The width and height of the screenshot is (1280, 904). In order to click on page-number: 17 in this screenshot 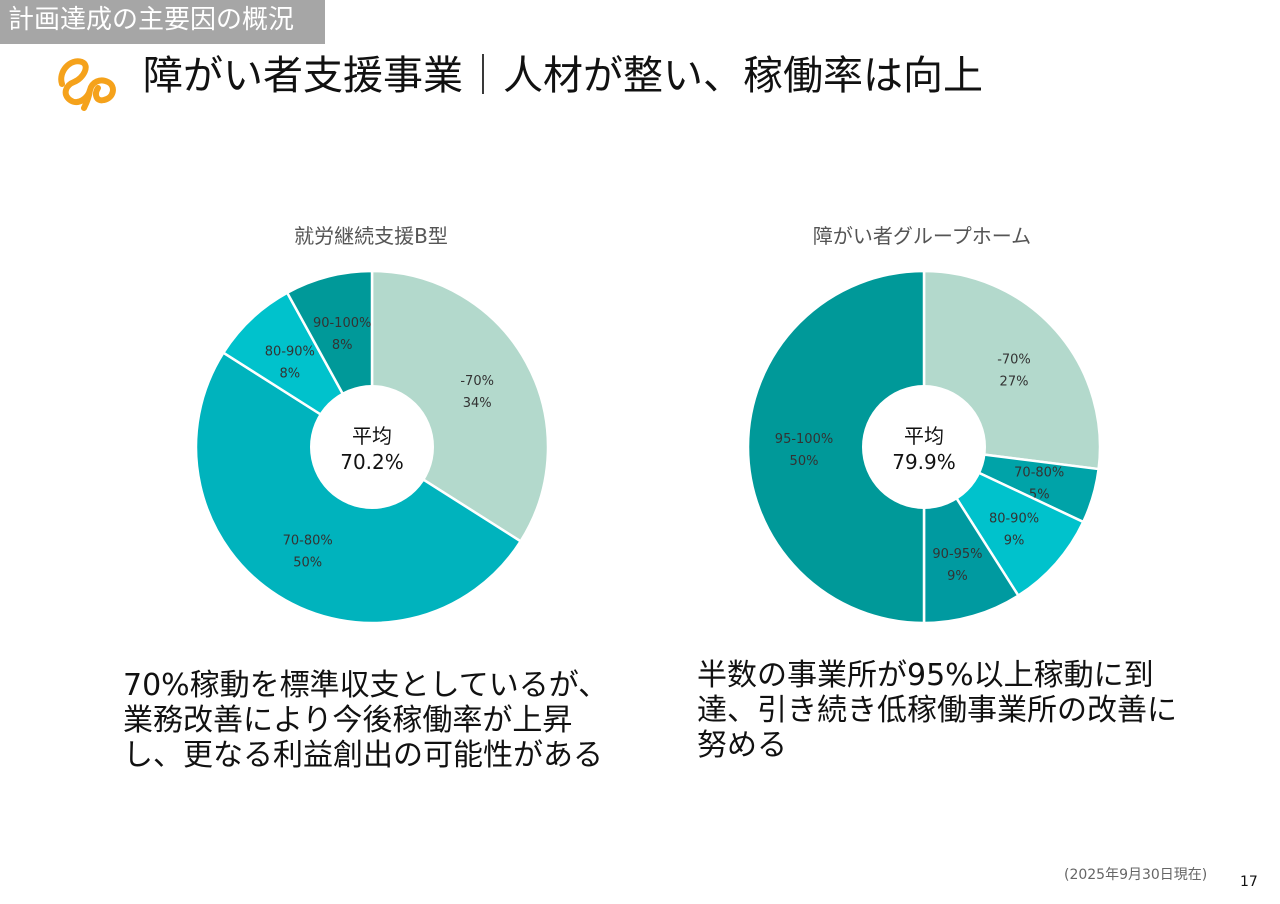, I will do `click(1249, 882)`.